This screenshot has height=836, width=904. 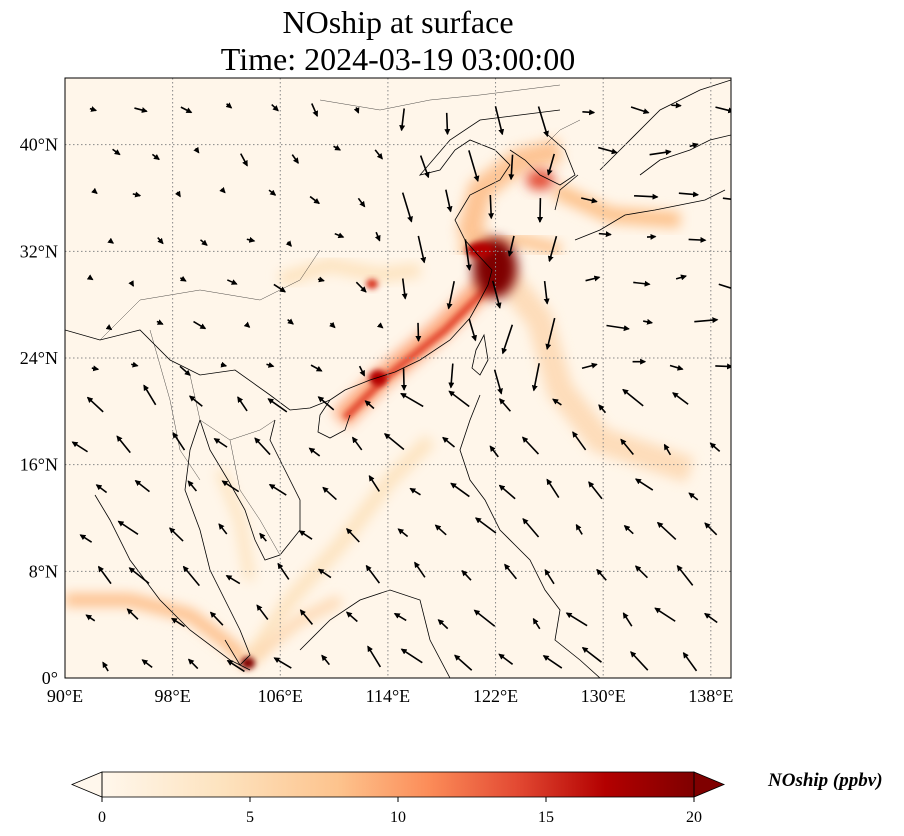 I want to click on colorbar-tick-label: 10, so click(x=398, y=817).